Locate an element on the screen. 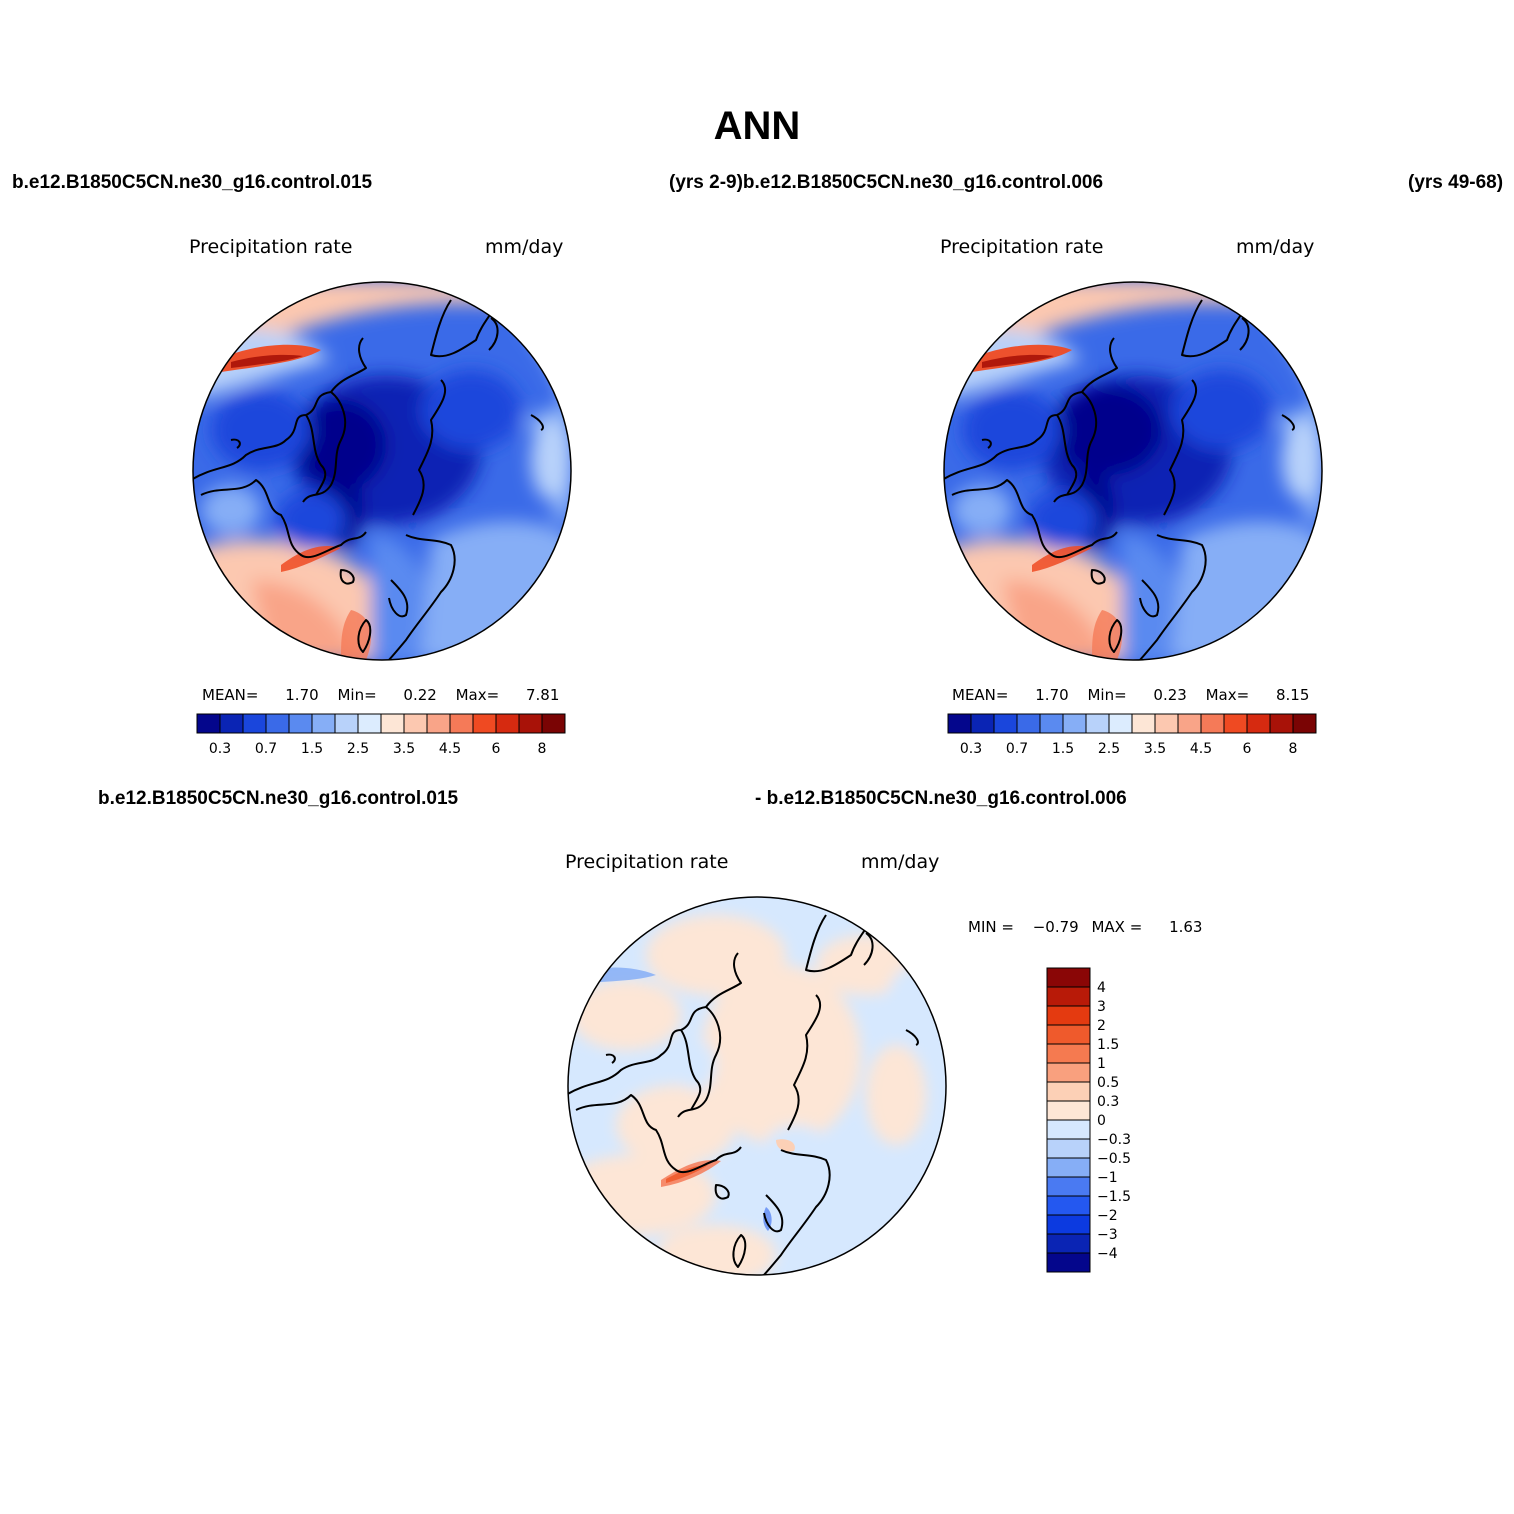 The height and width of the screenshot is (1514, 1514). panel2-mean-label: MEAN= is located at coordinates (980, 695).